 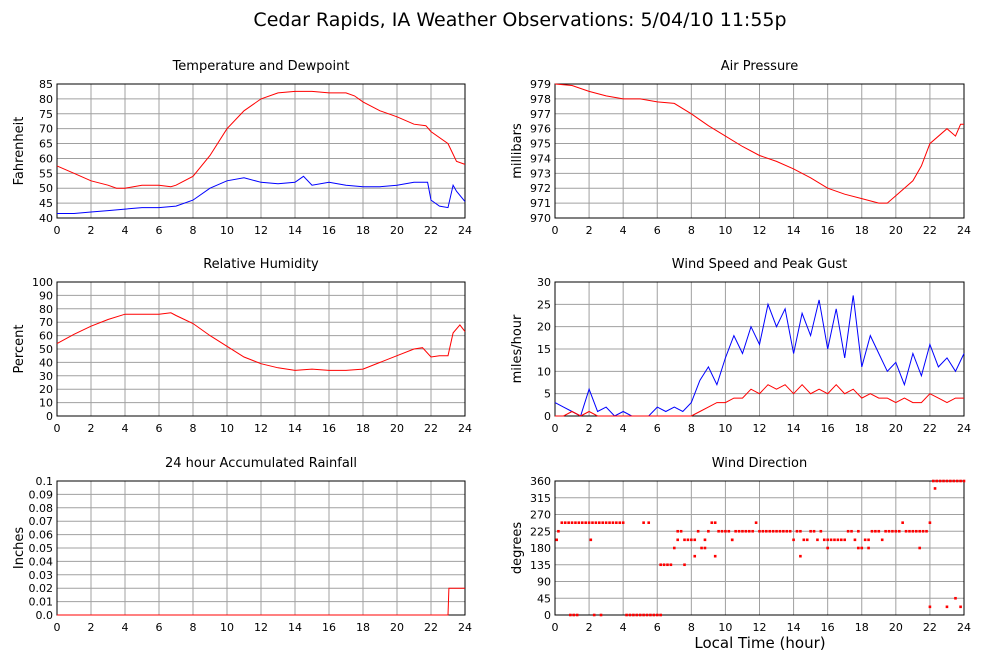 I want to click on y-tick-label: 0.07, so click(x=41, y=521).